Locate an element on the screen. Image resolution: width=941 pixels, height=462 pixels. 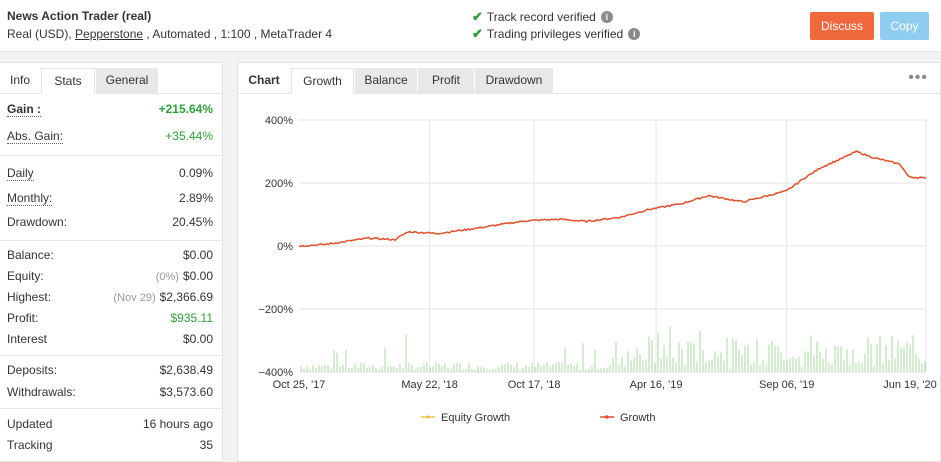
x-tick-label: Jun 19, '20 is located at coordinates (909, 385).